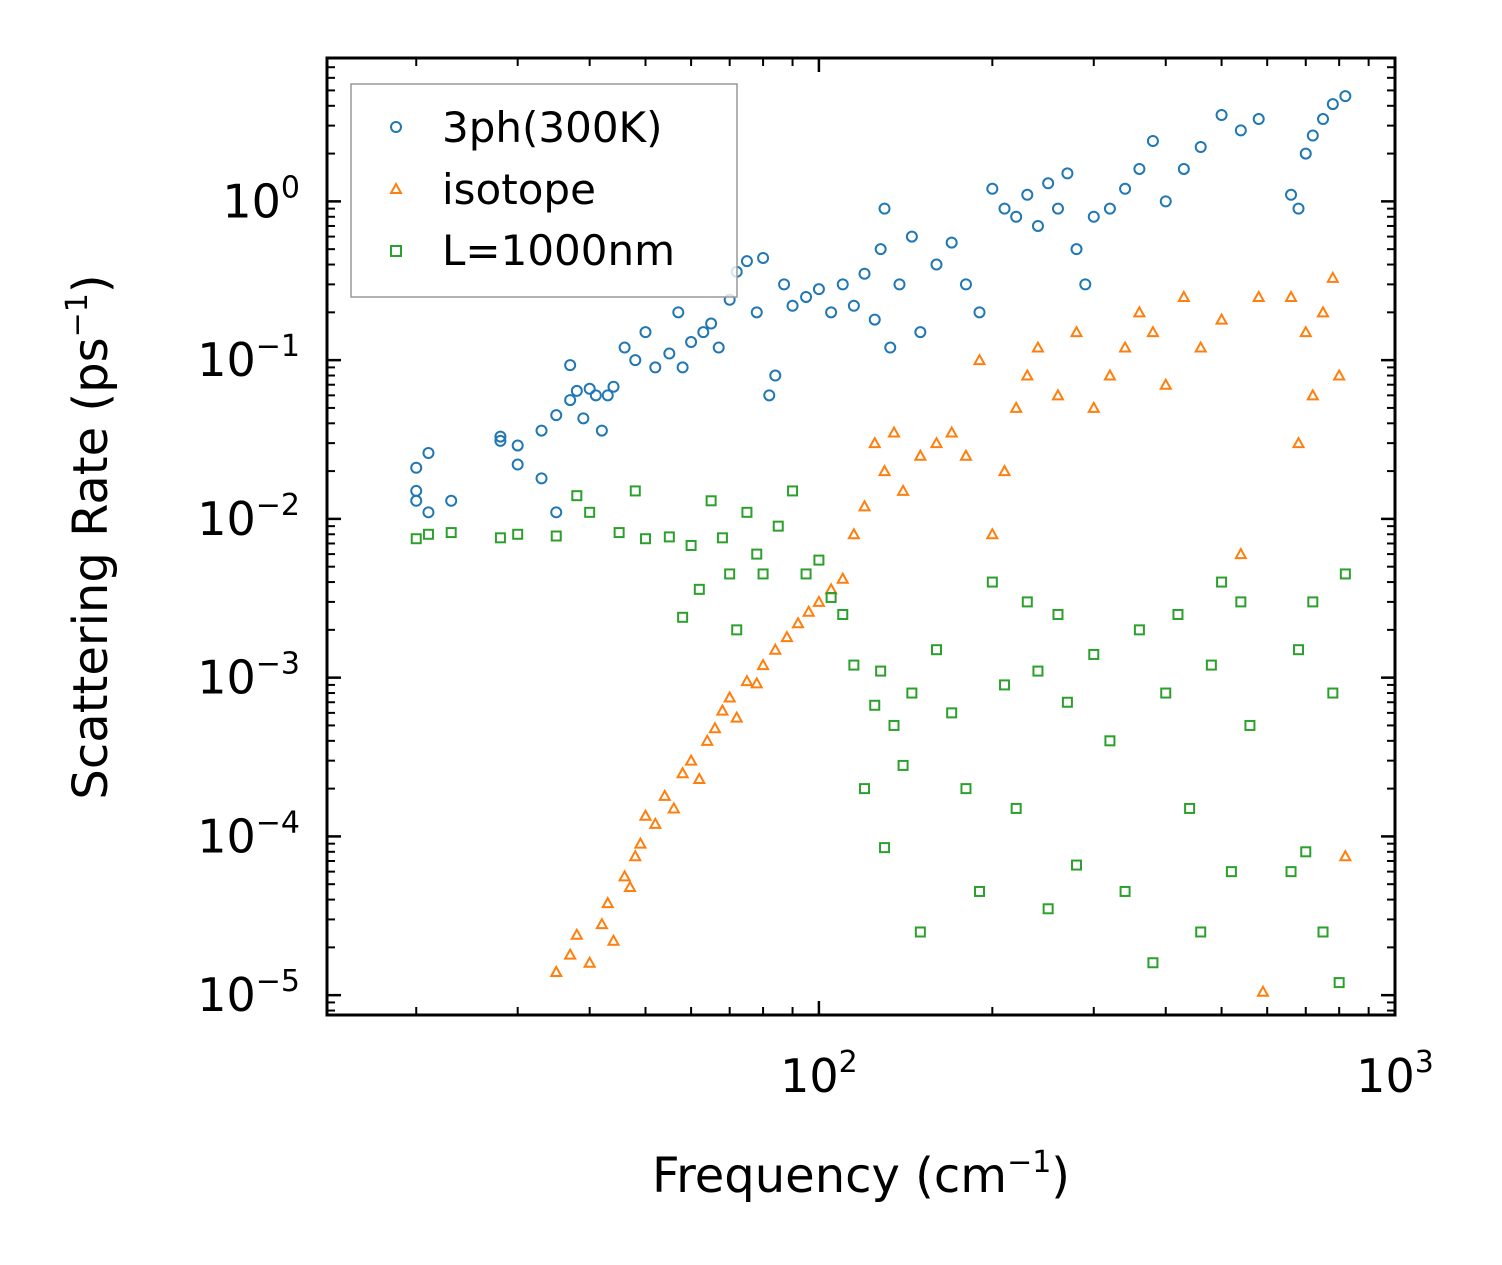  I want to click on legend-label-boundary: L=1000nm, so click(558, 250).